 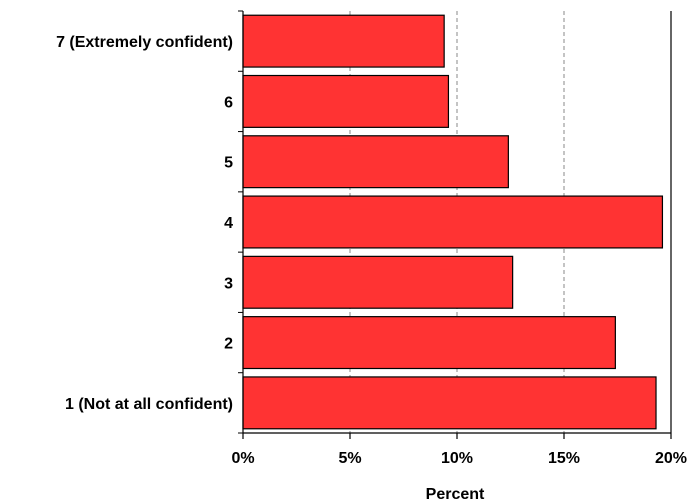 What do you see at coordinates (564, 458) in the screenshot?
I see `x-tick-label-15: 15%` at bounding box center [564, 458].